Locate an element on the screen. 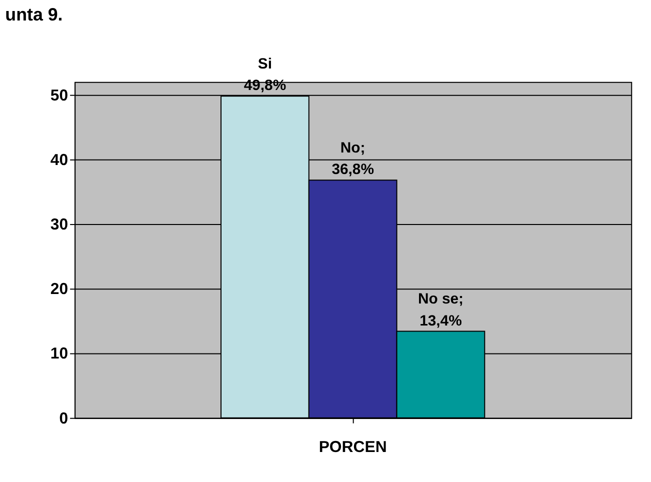 The width and height of the screenshot is (651, 482). chart-title: unta 9. is located at coordinates (34, 14).